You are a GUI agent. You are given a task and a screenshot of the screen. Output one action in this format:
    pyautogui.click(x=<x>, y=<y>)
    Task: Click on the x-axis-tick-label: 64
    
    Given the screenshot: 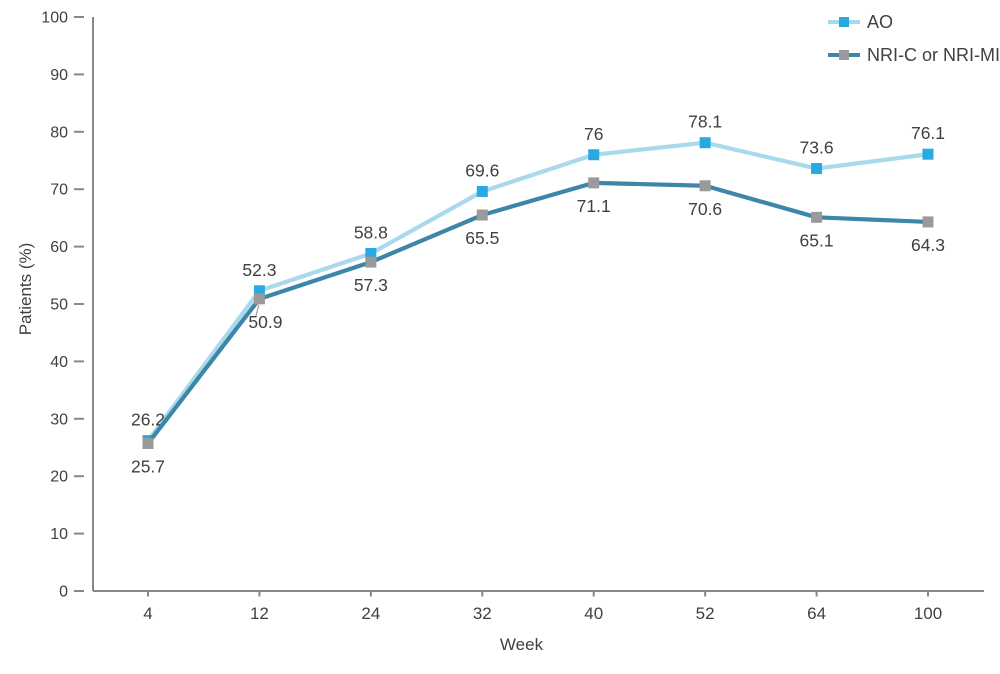 What is the action you would take?
    pyautogui.click(x=816, y=613)
    